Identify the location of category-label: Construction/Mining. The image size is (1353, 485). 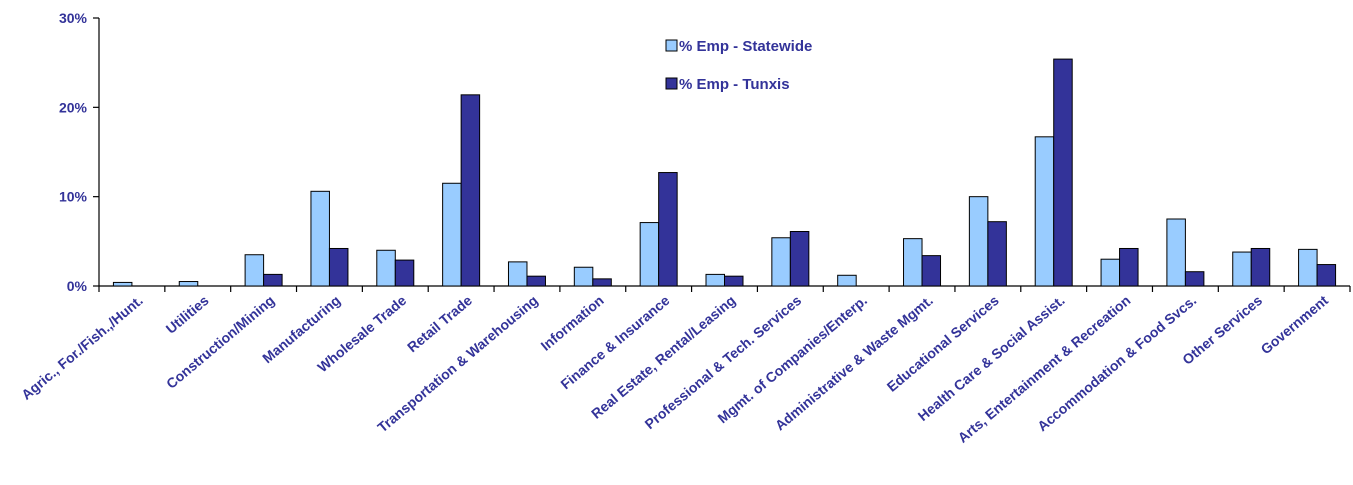
(220, 342).